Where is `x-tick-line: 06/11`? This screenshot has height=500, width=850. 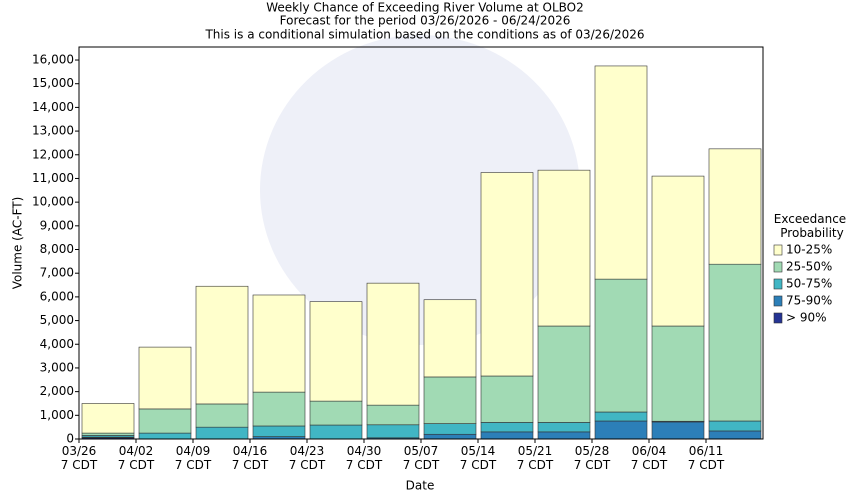
x-tick-line: 06/11 is located at coordinates (706, 451).